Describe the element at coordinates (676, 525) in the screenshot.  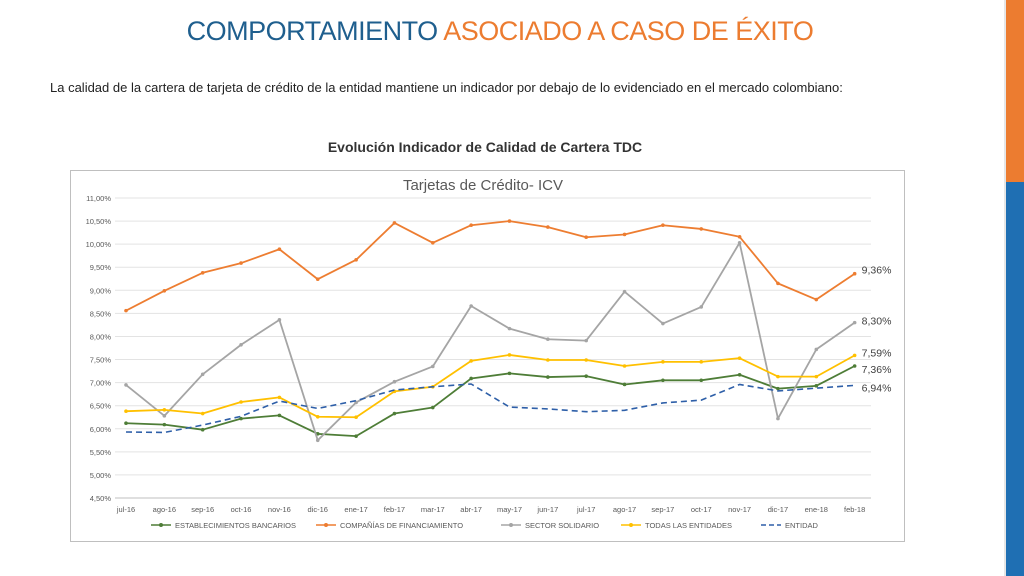
I see `legend-item: TODAS LAS ENTIDADES` at that location.